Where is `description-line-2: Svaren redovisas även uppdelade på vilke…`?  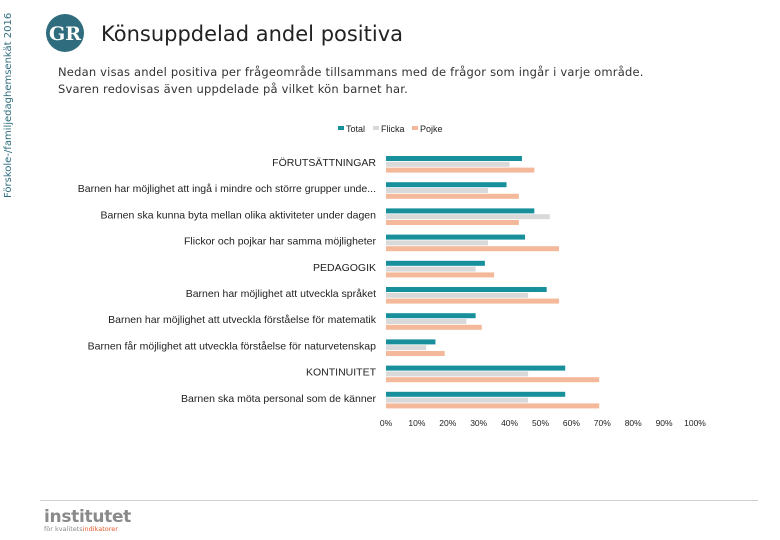
description-line-2: Svaren redovisas även uppdelade på vilke… is located at coordinates (233, 89).